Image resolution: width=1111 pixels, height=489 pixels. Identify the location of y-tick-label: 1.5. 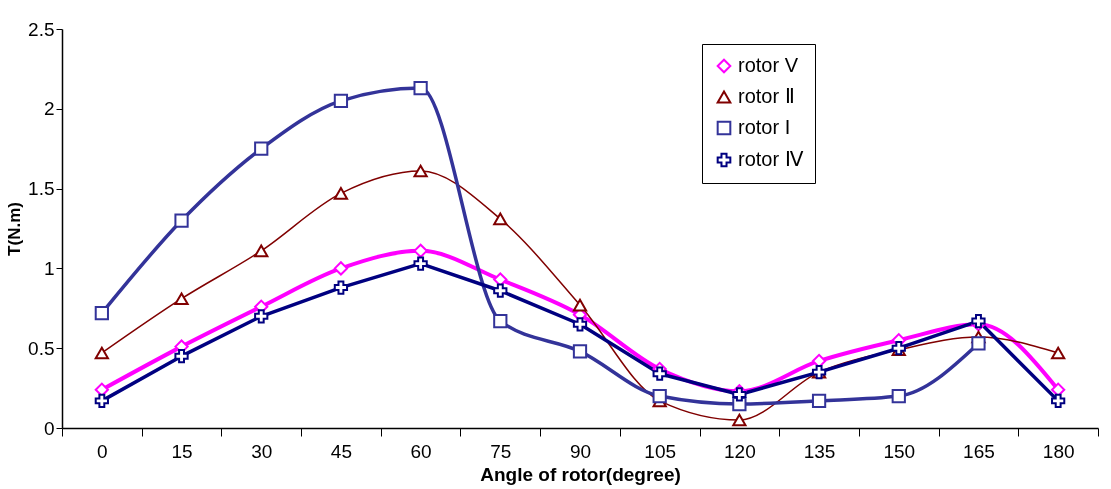
(41, 189).